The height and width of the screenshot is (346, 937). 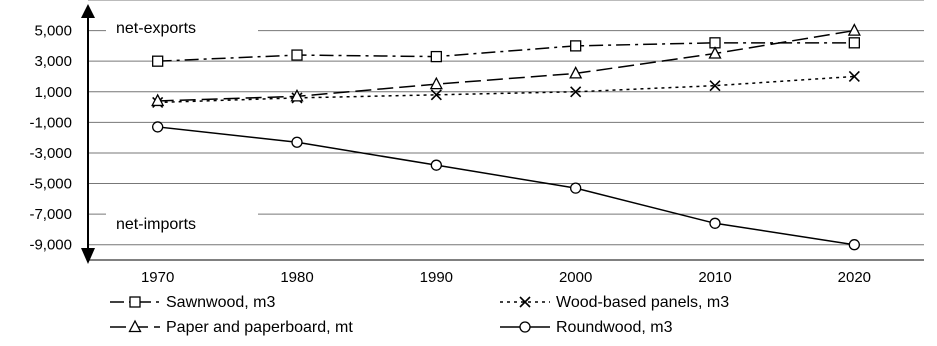 I want to click on x-tick-label: 1970, so click(x=157, y=277).